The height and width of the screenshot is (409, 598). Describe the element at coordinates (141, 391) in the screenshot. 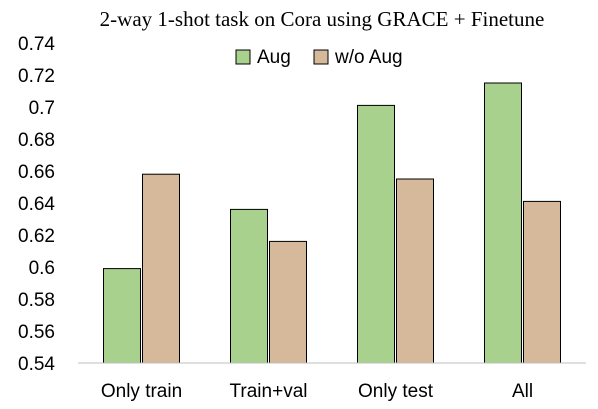

I see `x-tick-label: Only train` at that location.